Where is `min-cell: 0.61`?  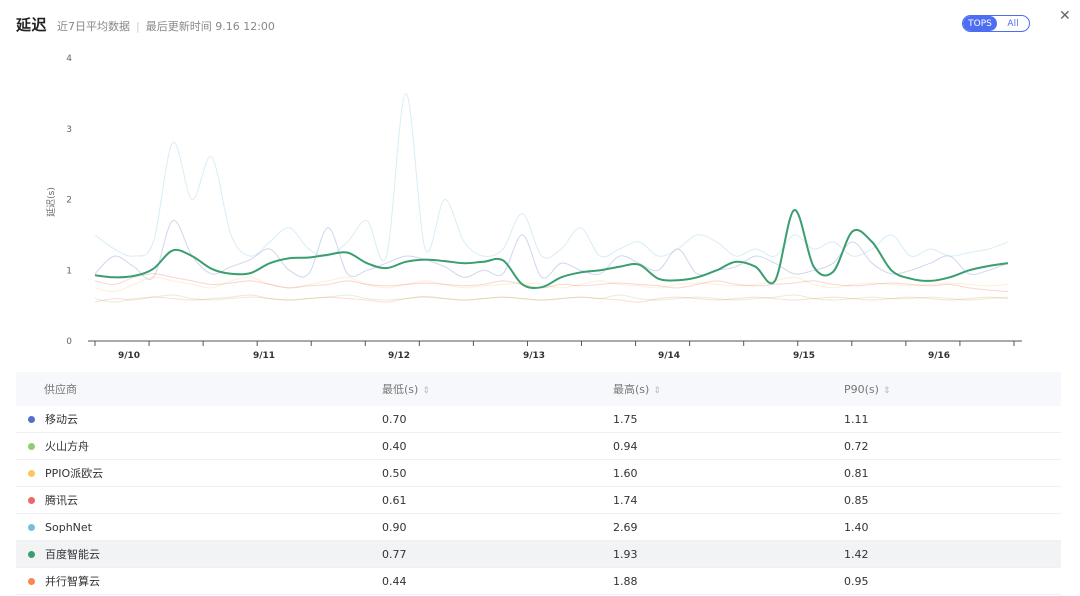 min-cell: 0.61 is located at coordinates (394, 500).